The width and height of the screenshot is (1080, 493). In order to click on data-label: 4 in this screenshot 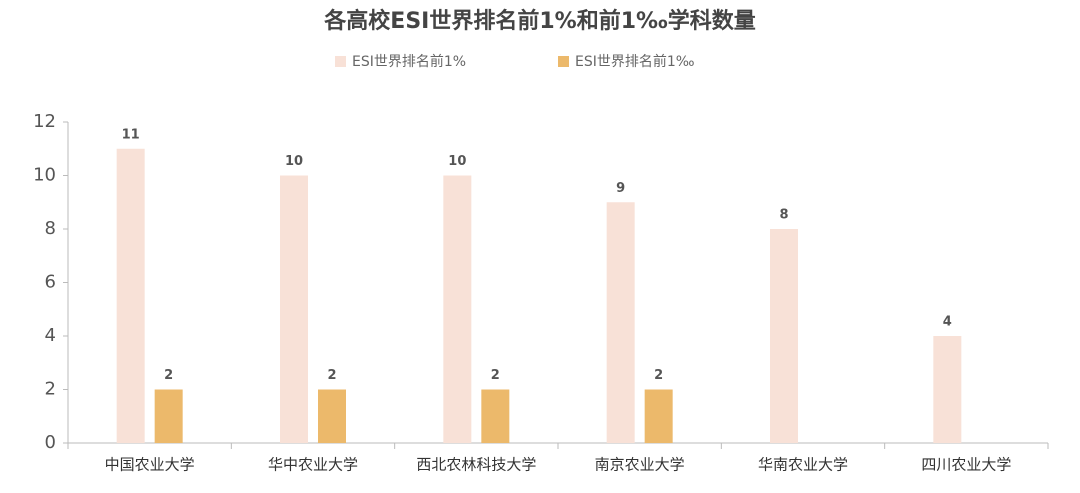, I will do `click(947, 322)`.